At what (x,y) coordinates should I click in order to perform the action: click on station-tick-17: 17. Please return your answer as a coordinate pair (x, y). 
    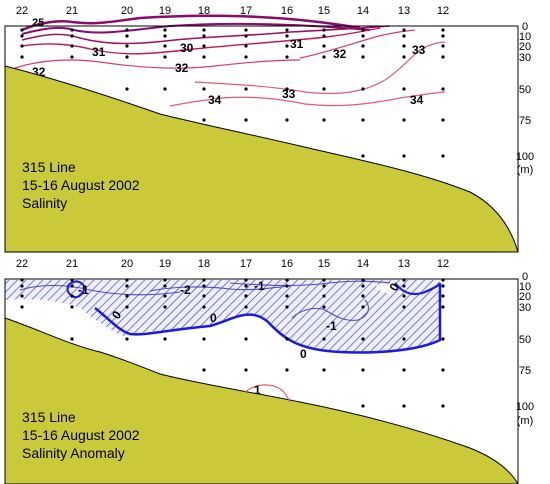
    Looking at the image, I should click on (246, 11).